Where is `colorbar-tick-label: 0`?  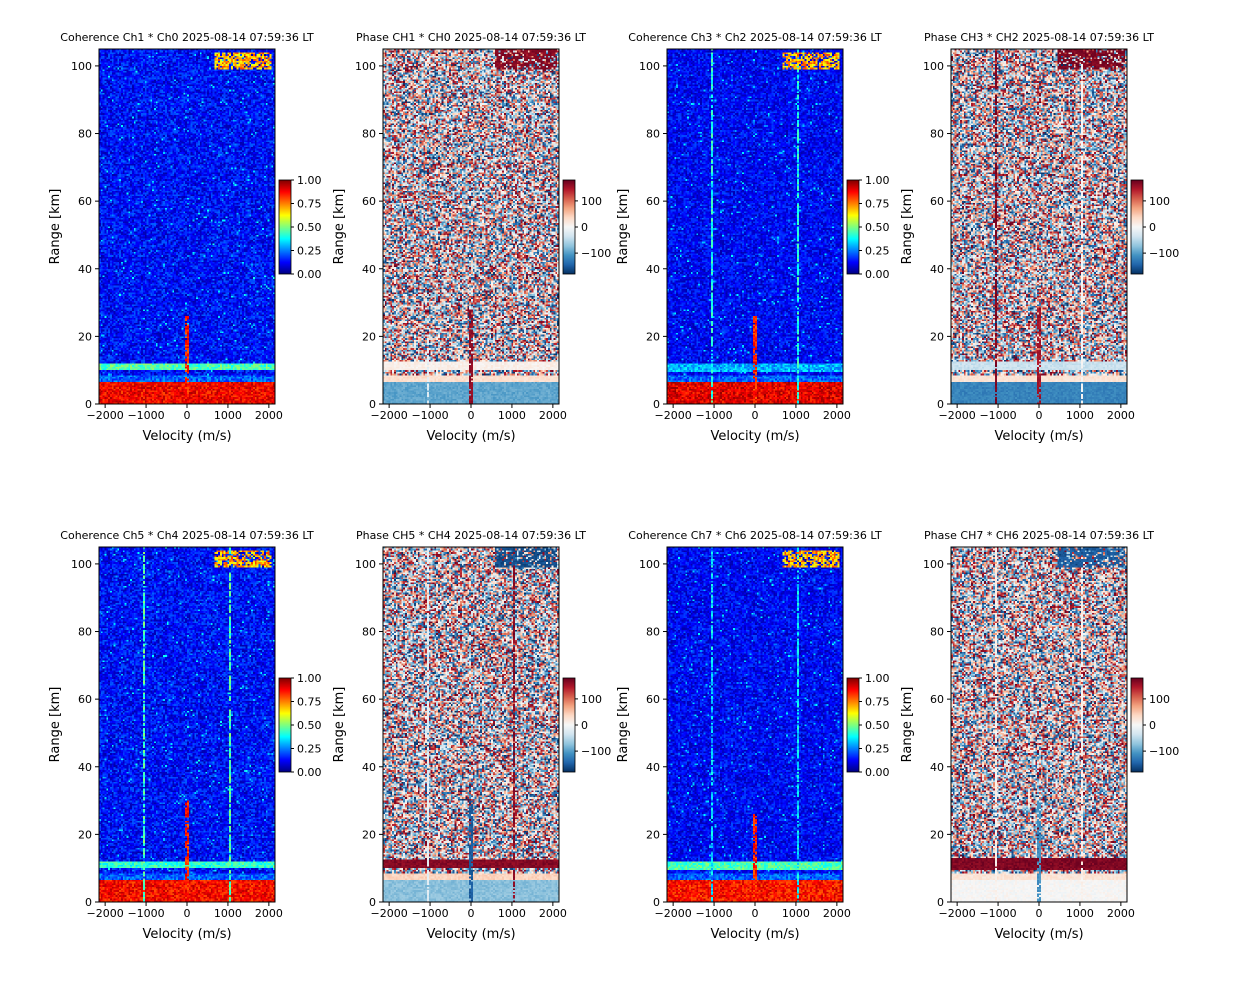
colorbar-tick-label: 0 is located at coordinates (1152, 725).